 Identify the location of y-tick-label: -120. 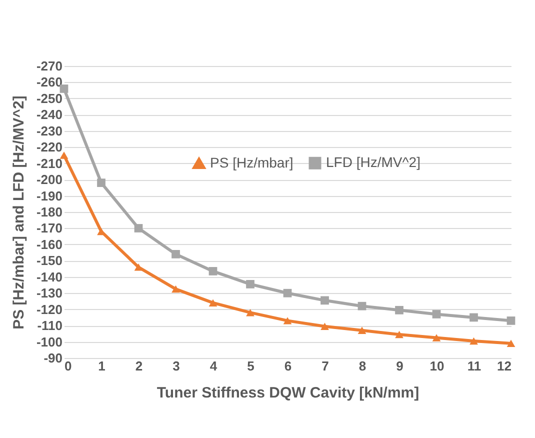
(49, 309).